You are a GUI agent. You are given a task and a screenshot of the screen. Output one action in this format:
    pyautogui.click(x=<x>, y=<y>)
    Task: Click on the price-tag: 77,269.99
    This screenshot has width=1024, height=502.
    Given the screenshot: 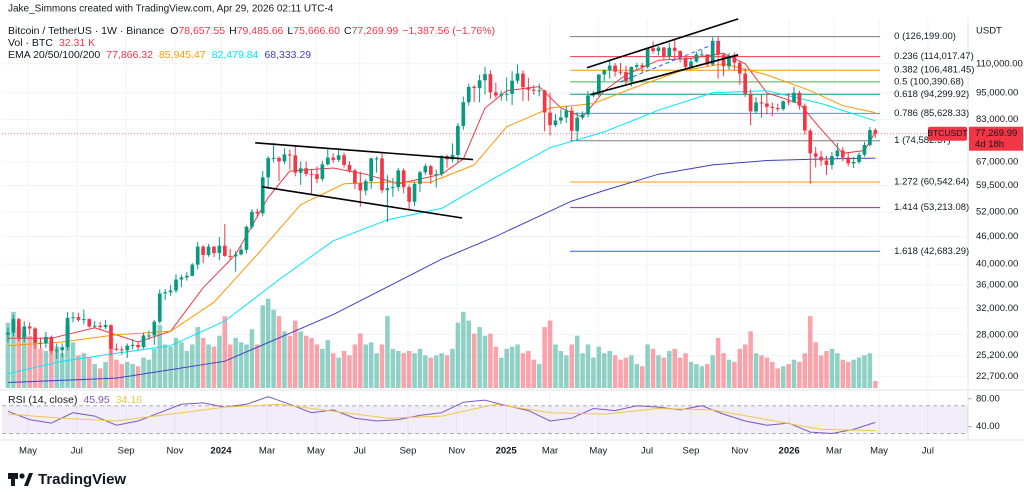 What is the action you would take?
    pyautogui.click(x=996, y=133)
    